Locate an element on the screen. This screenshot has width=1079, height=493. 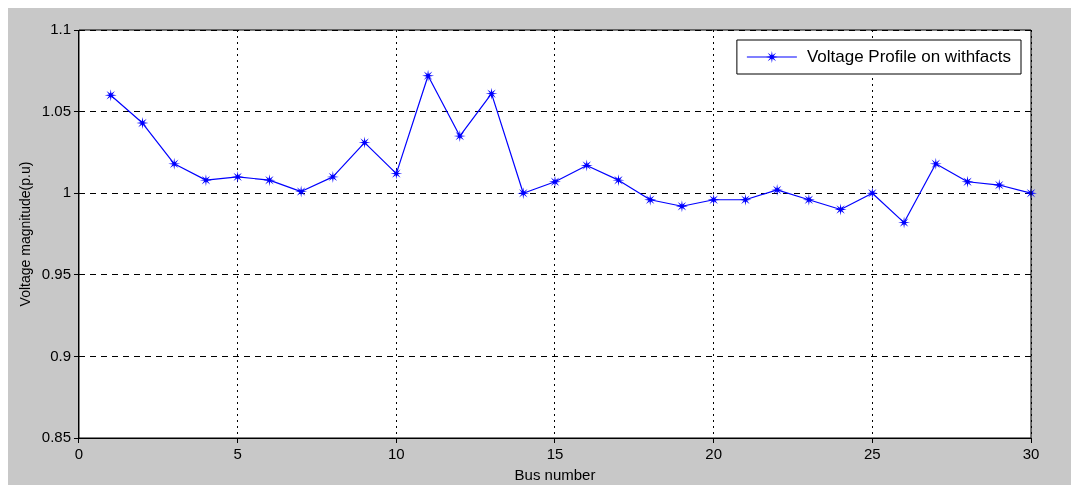
y-tick-label: 1 is located at coordinates (66, 192).